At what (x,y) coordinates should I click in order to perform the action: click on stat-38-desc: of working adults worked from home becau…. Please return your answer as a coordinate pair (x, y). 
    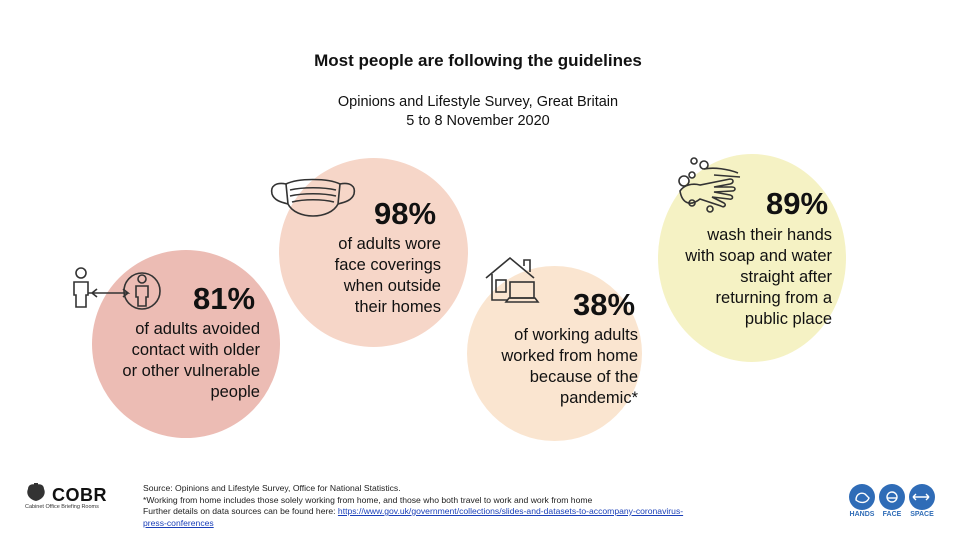
    Looking at the image, I should click on (569, 366).